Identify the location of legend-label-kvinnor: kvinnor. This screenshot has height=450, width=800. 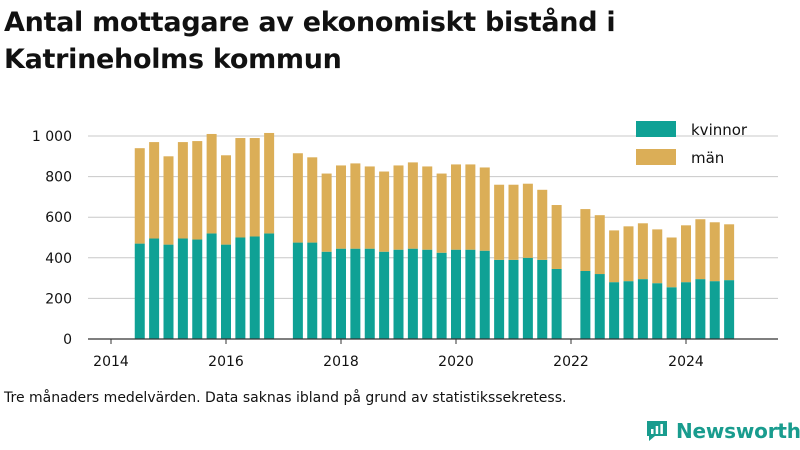
(719, 130).